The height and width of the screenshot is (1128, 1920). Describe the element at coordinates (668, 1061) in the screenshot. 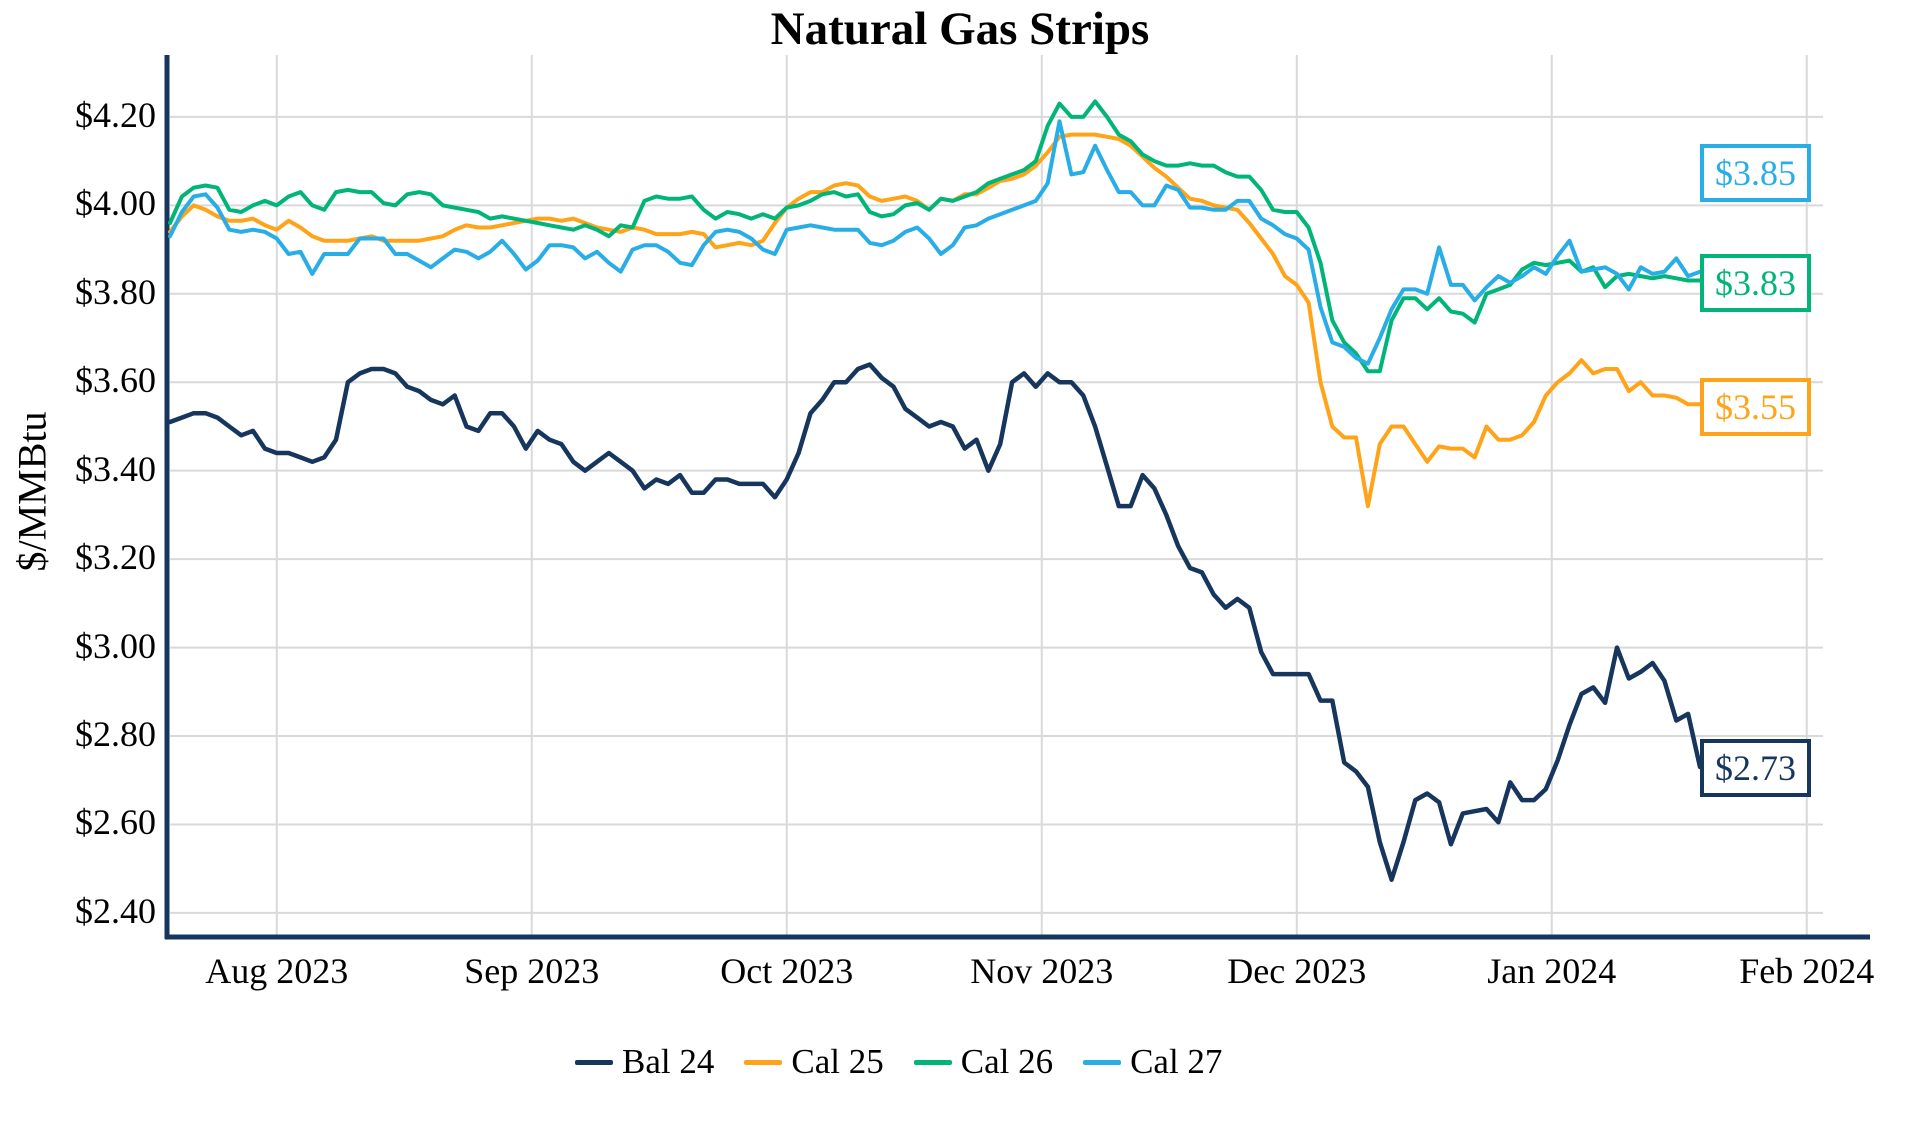

I see `legend-label-bal-24: Bal 24` at that location.